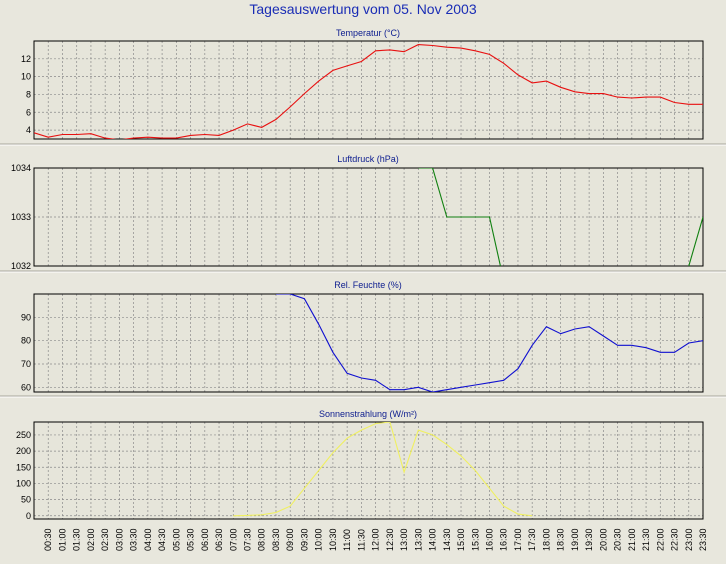 The image size is (726, 564). I want to click on y-tick-label: 1034, so click(21, 168).